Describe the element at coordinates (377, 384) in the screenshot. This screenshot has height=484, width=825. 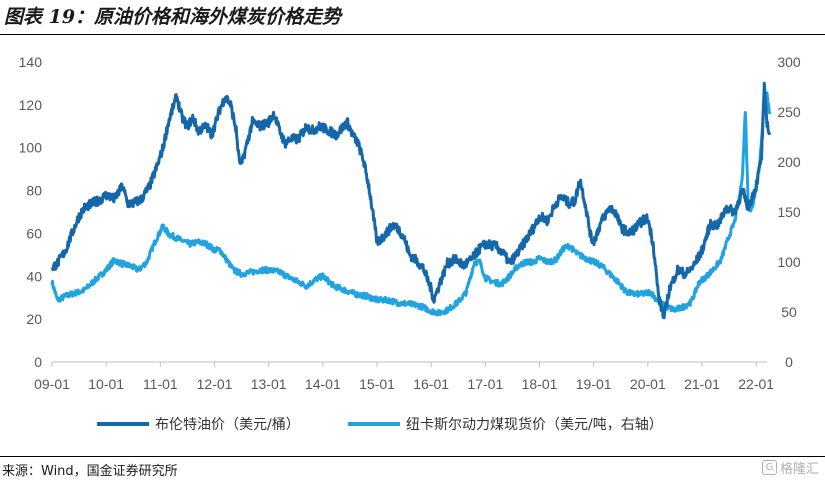
I see `x-tick-label: 15-01` at that location.